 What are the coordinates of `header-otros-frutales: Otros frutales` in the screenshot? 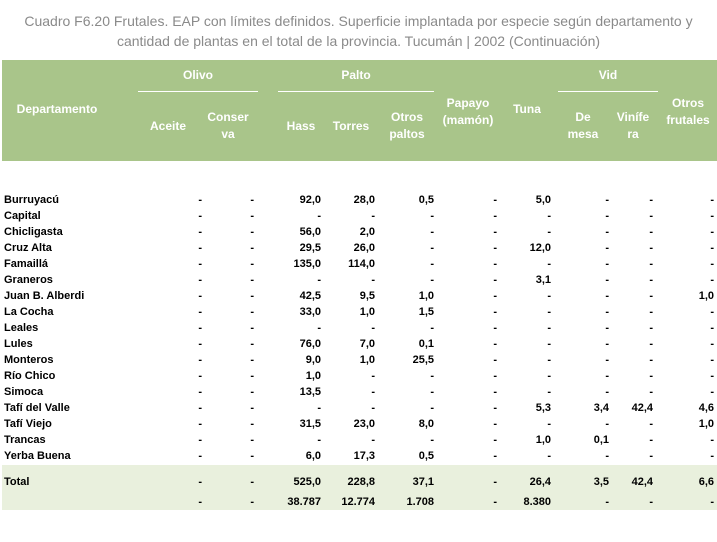 It's located at (688, 111).